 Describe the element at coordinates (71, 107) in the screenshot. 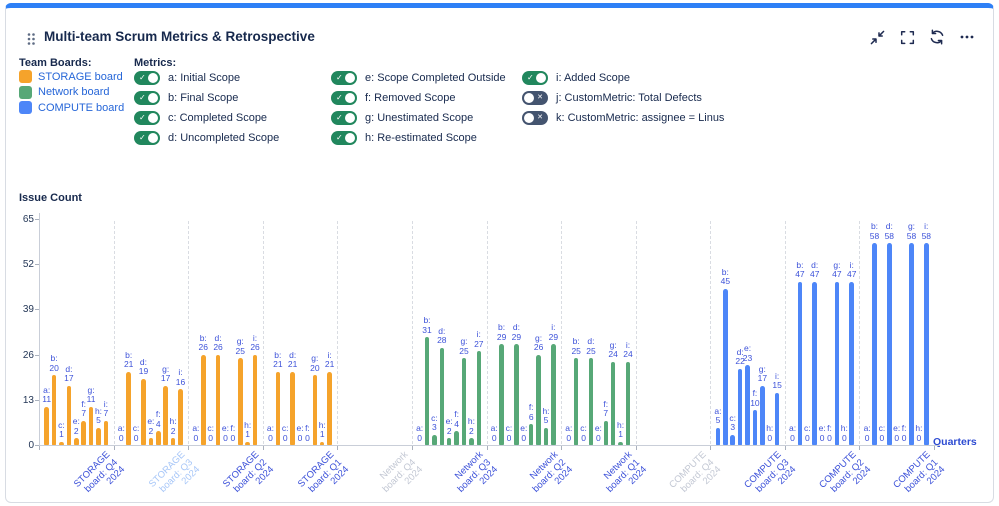

I see `legend-board-item: COMPUTE board` at that location.